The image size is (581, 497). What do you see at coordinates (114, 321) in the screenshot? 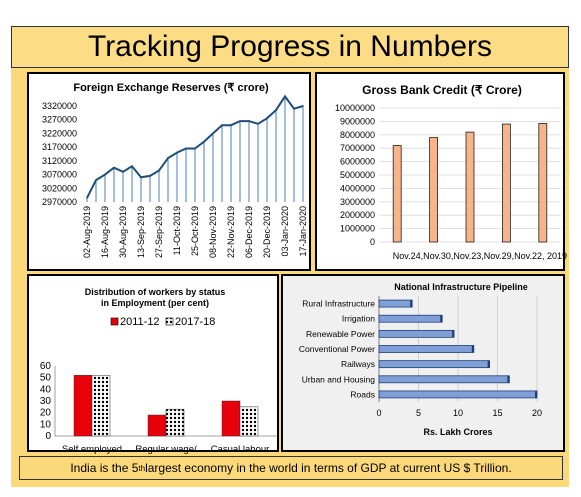
I see `legend-swatch-2011` at bounding box center [114, 321].